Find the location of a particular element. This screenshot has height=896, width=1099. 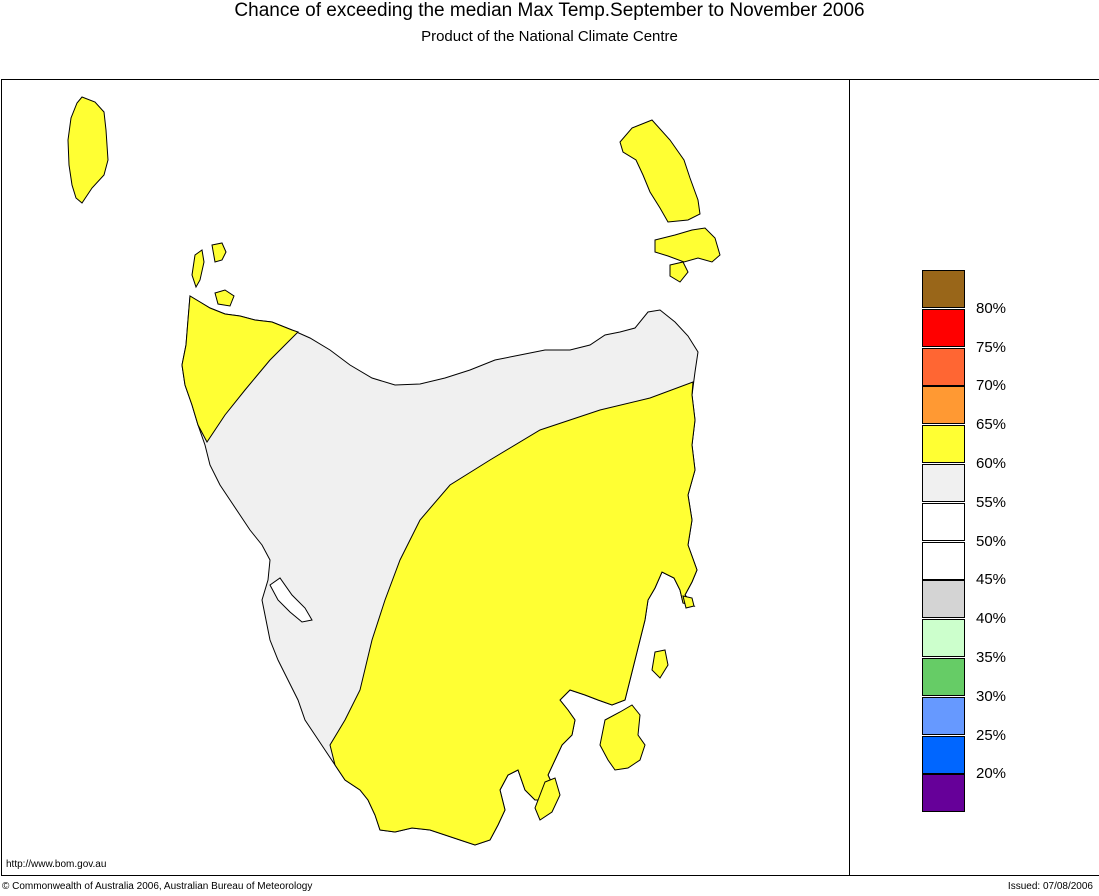

legend-label: 55% is located at coordinates (991, 502).